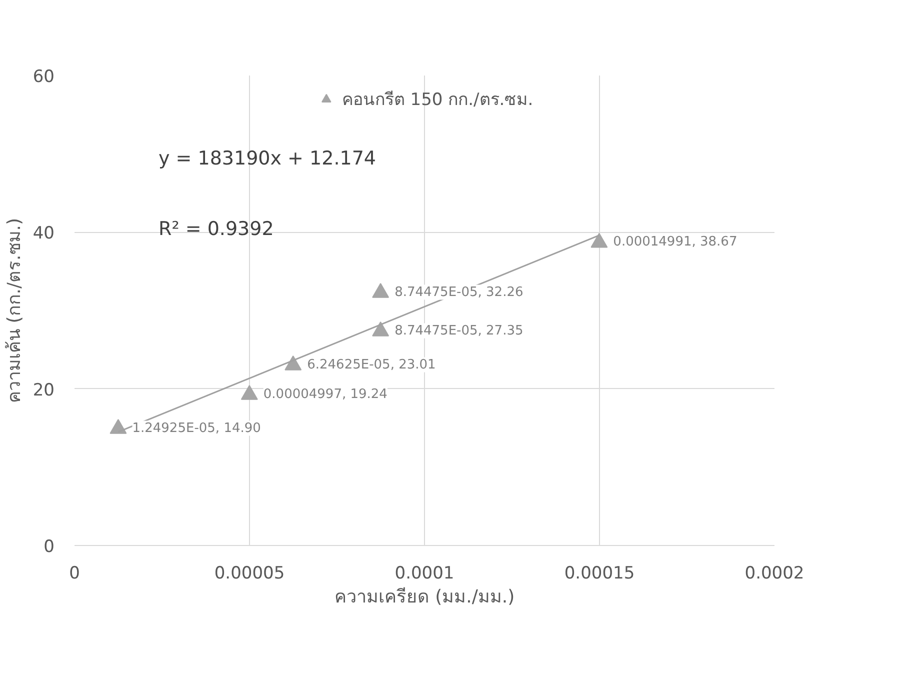 The height and width of the screenshot is (681, 922). What do you see at coordinates (43, 77) in the screenshot?
I see `y-tick-label: 60` at bounding box center [43, 77].